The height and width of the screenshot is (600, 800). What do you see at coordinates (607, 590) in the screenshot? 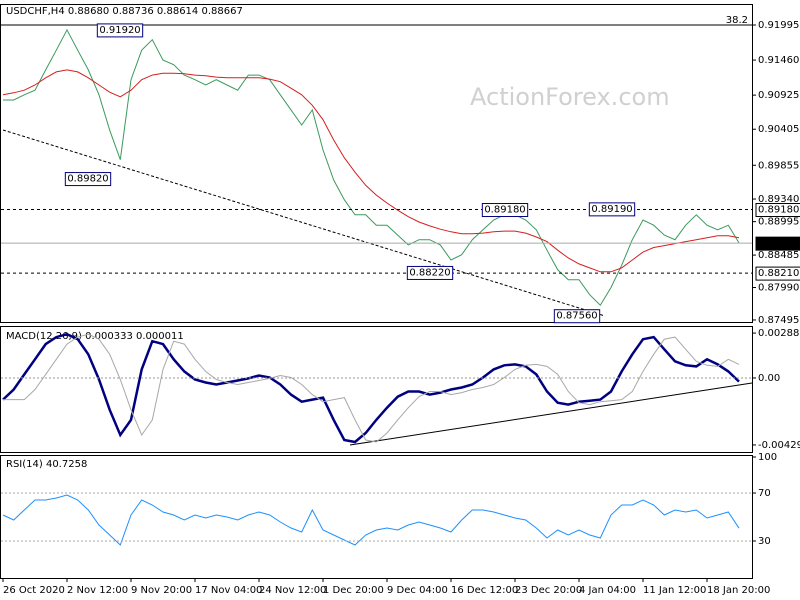
I see `x-tick-label: 4 Jan 04:00` at bounding box center [607, 590].